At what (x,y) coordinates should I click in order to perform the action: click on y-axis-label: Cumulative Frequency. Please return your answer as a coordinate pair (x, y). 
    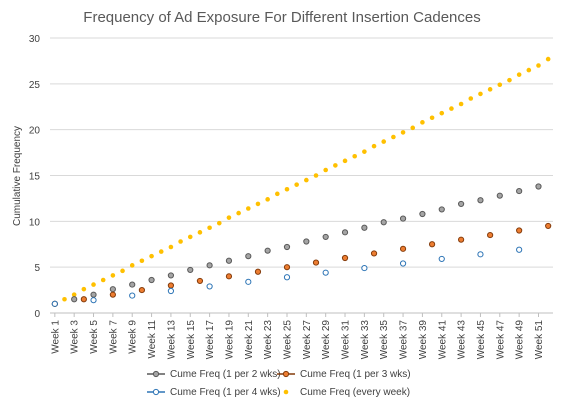
    Looking at the image, I should click on (17, 176).